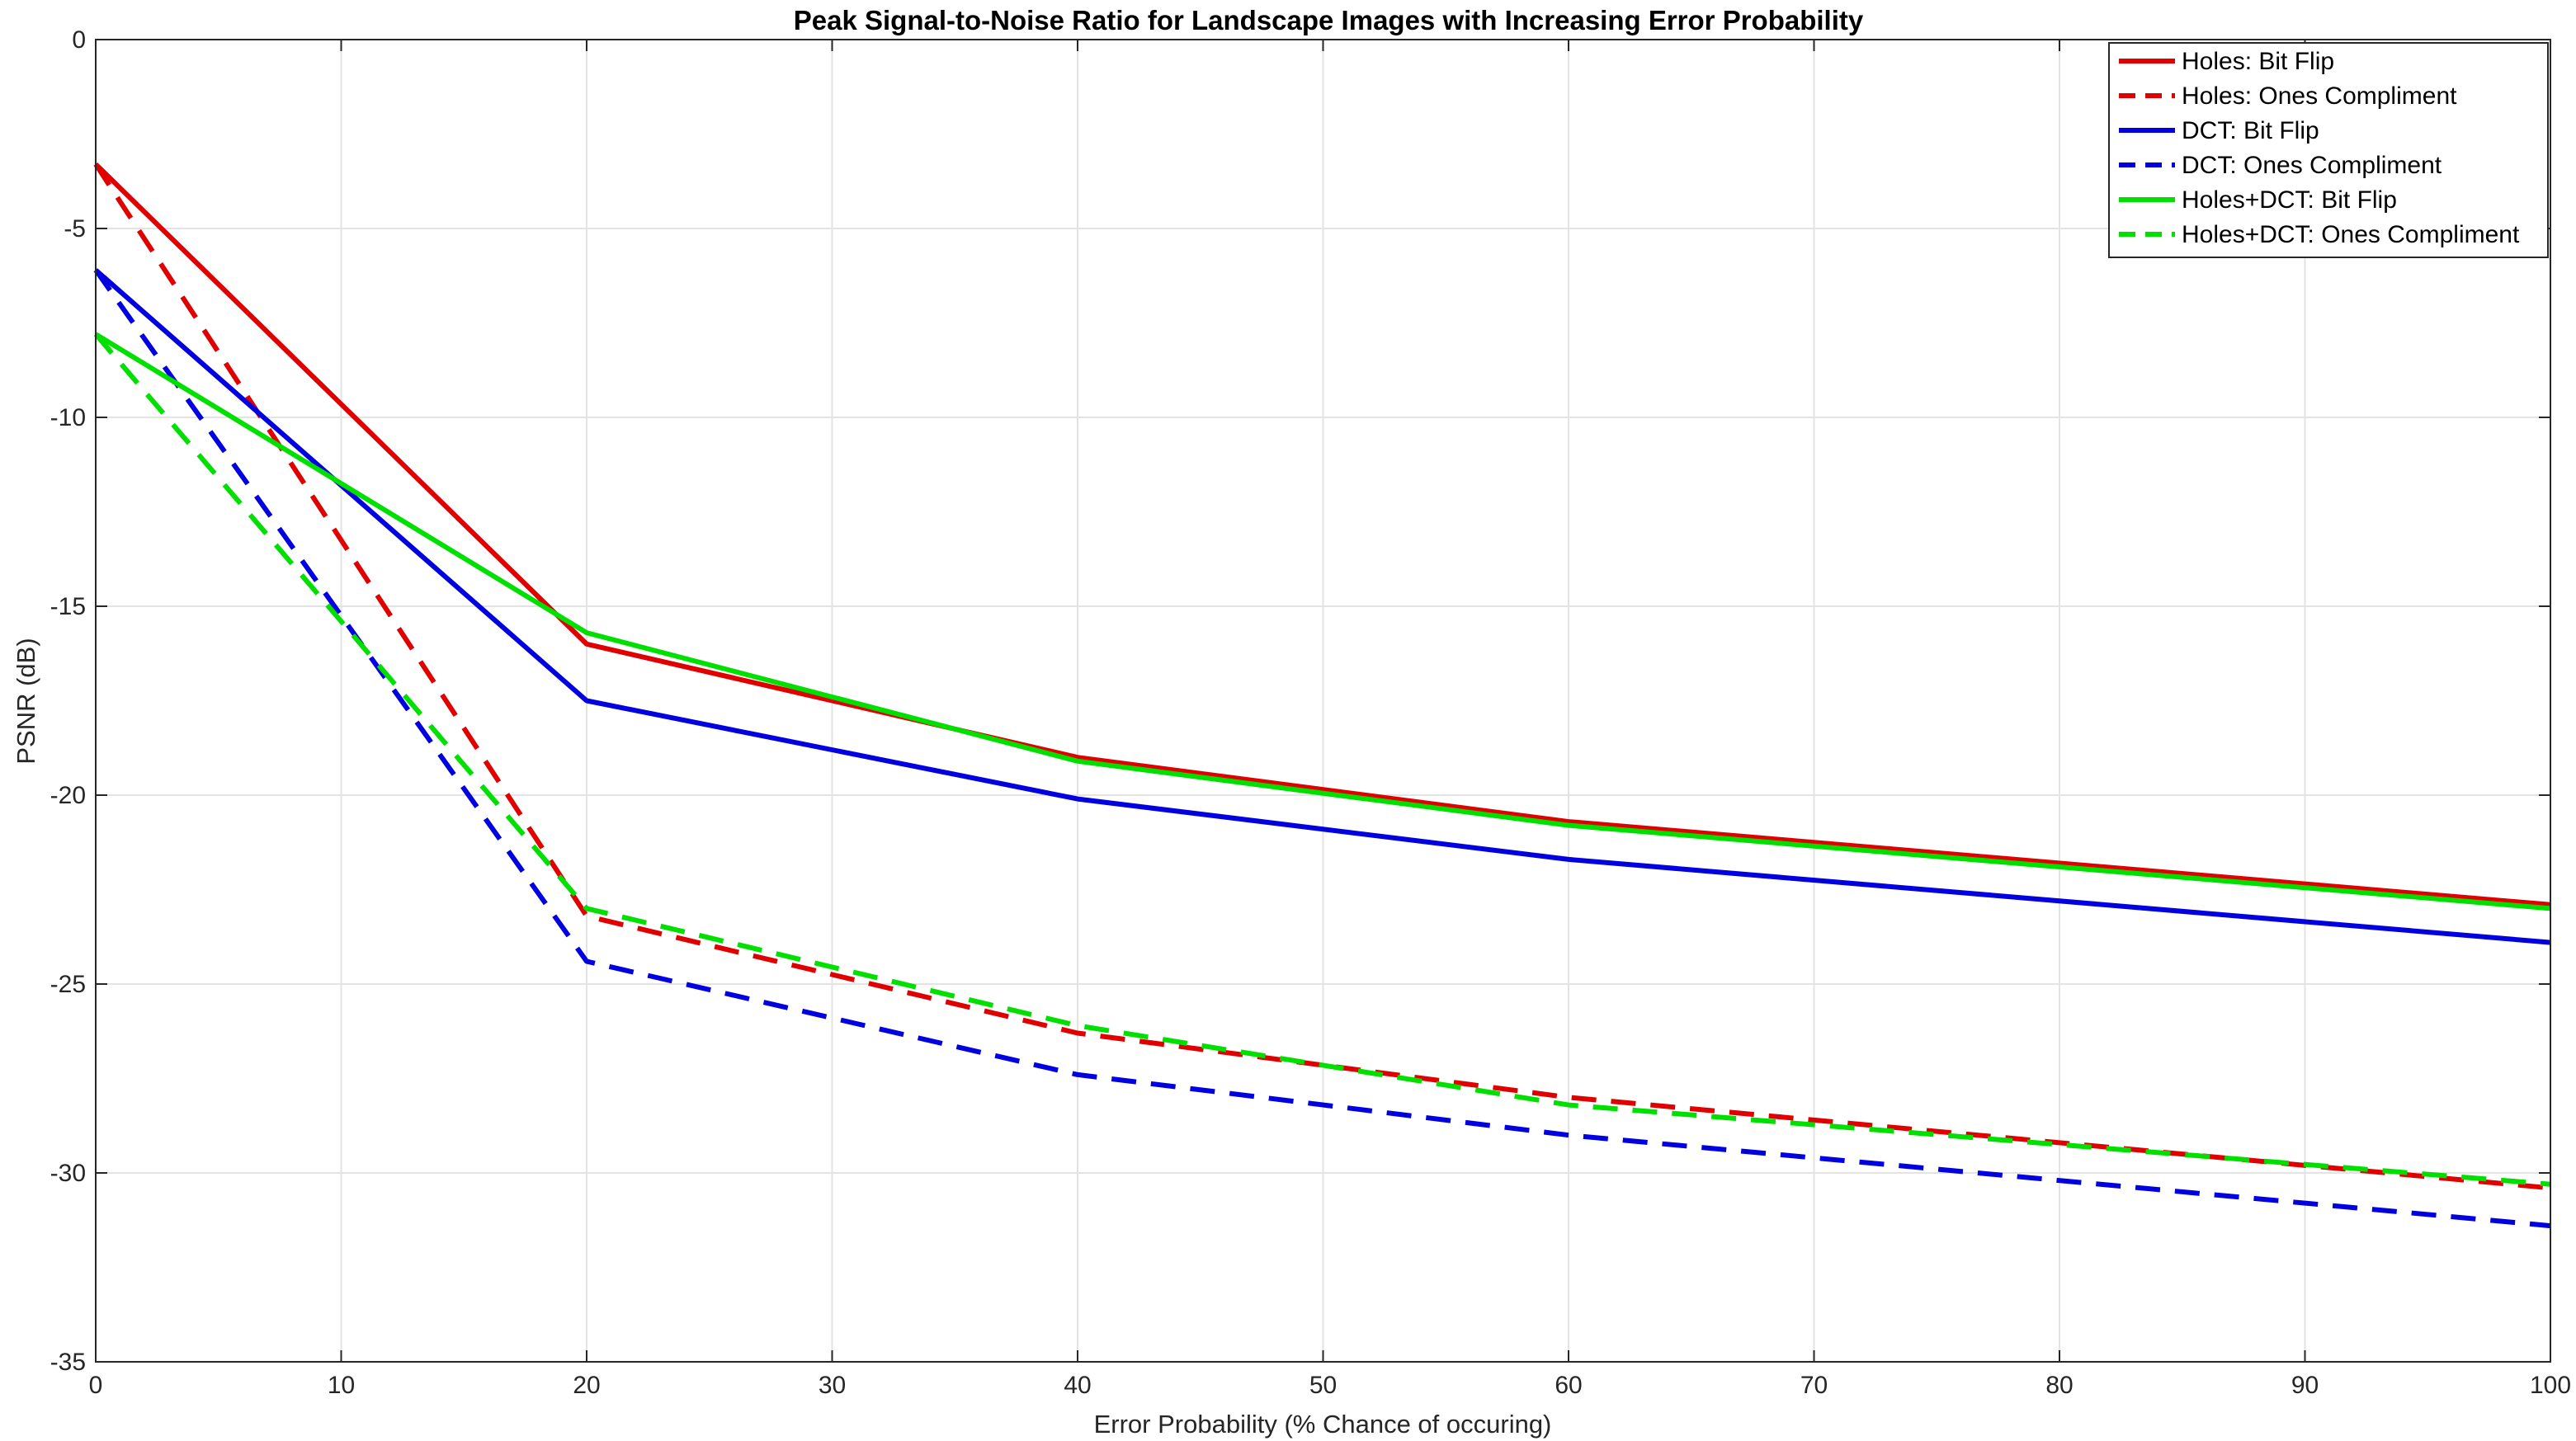  I want to click on y-tick-label: -10, so click(68, 417).